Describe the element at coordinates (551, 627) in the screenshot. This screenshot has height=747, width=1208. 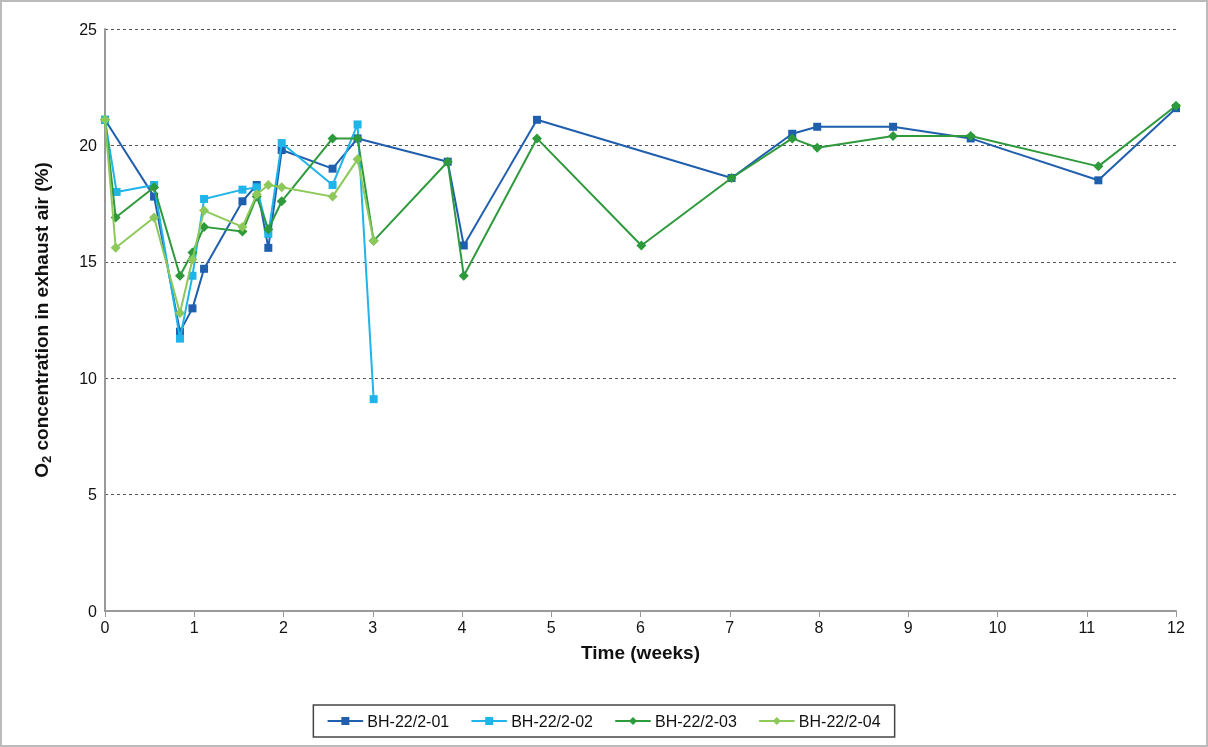
I see `x-tick-label: 5` at that location.